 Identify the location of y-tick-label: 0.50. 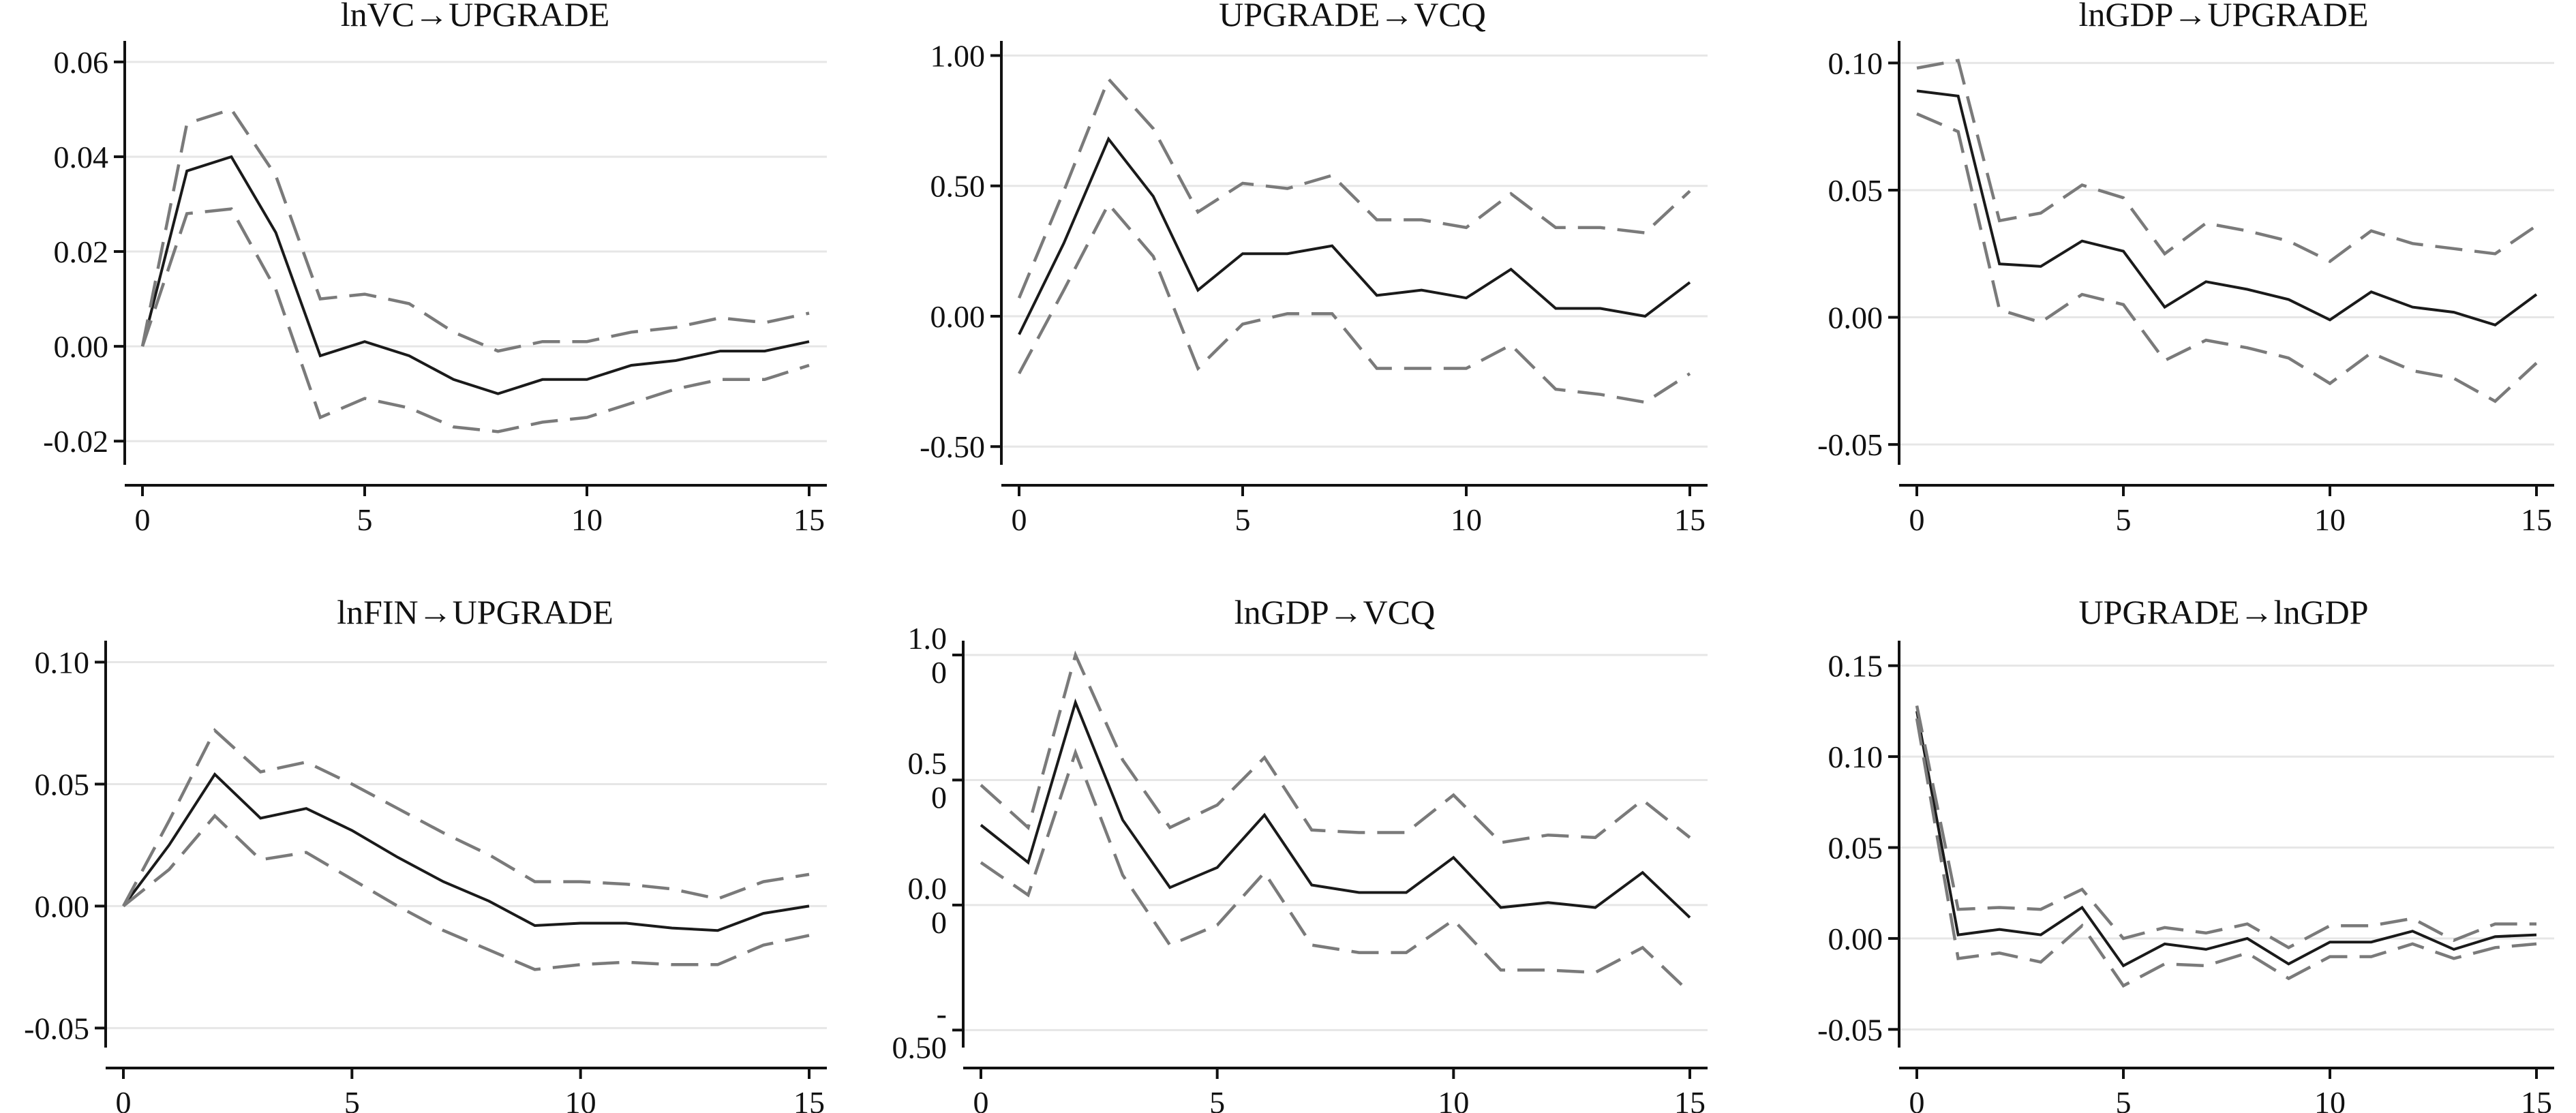
(958, 186).